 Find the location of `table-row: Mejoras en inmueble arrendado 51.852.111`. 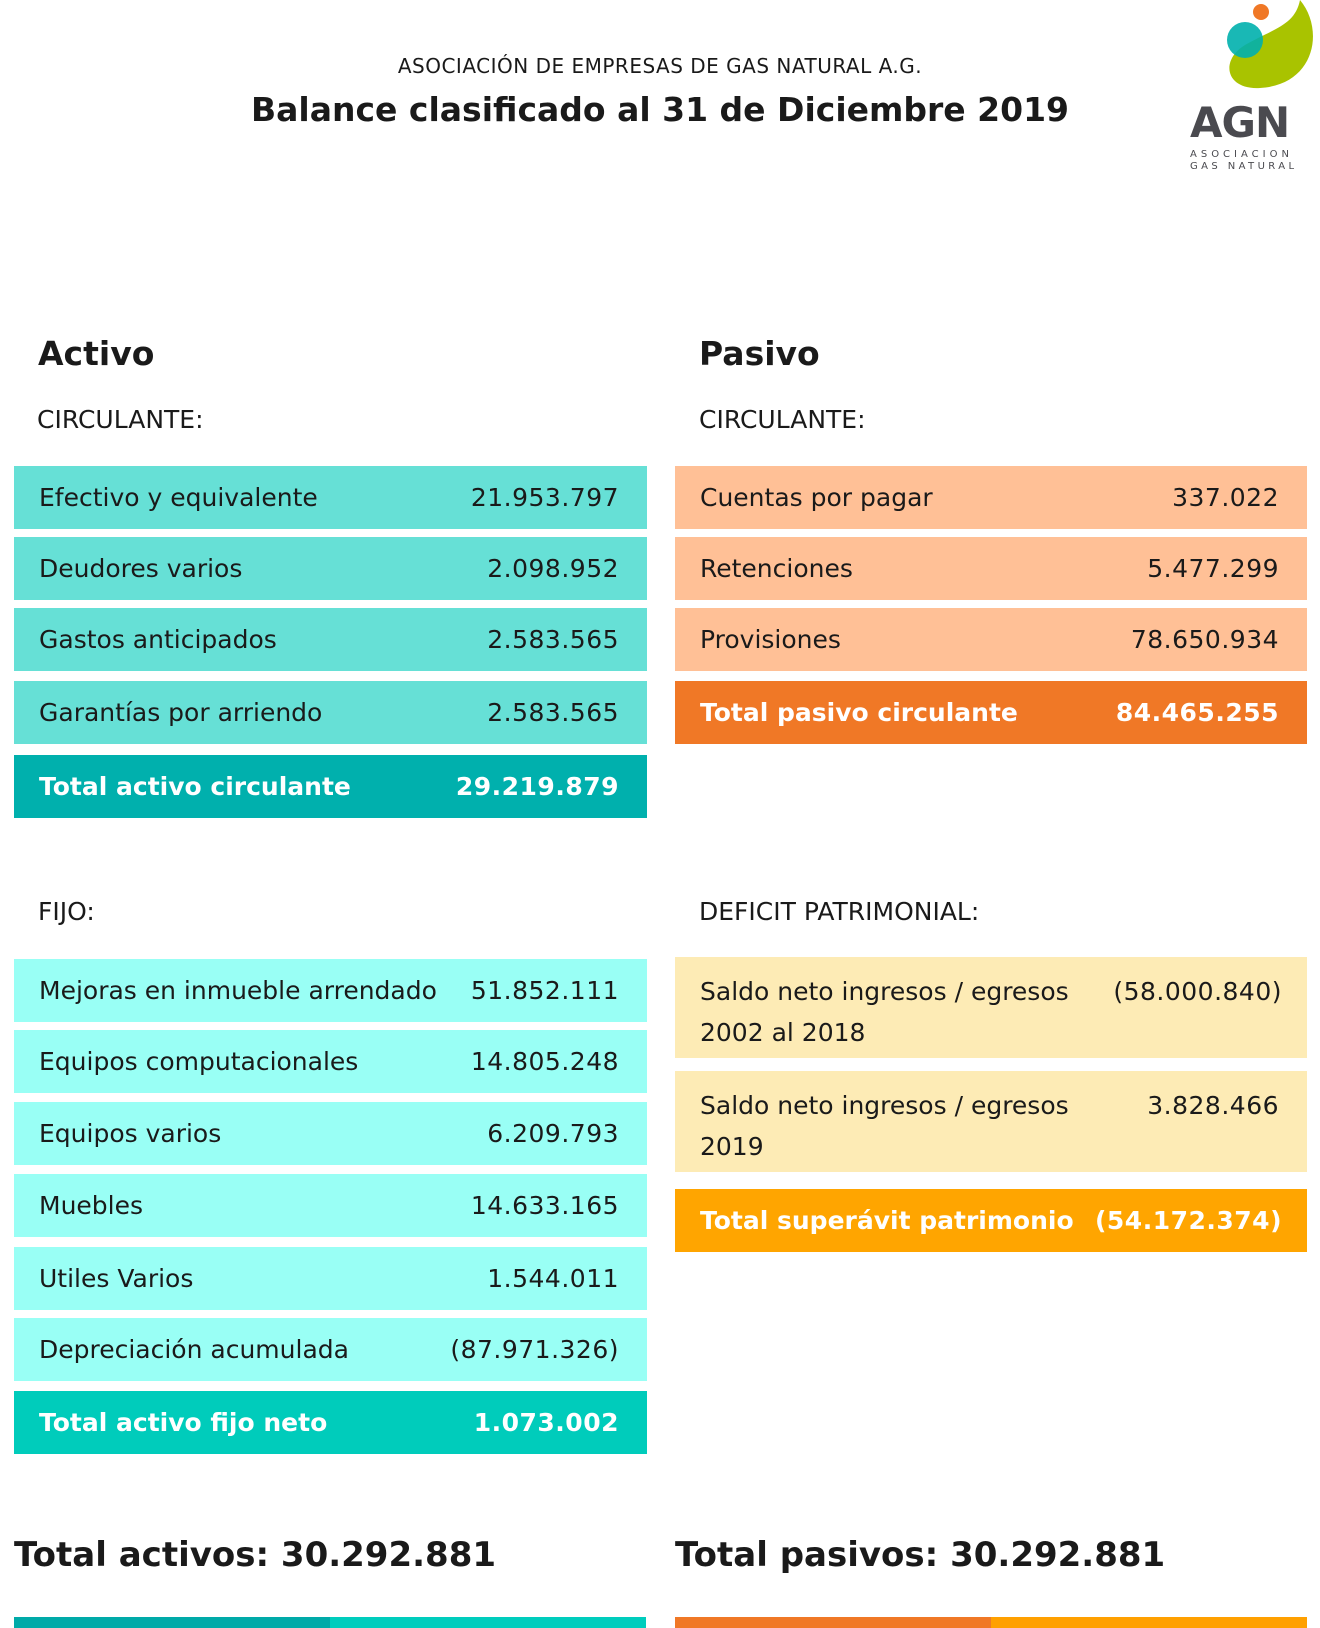

table-row: Mejoras en inmueble arrendado 51.852.111 is located at coordinates (330, 990).